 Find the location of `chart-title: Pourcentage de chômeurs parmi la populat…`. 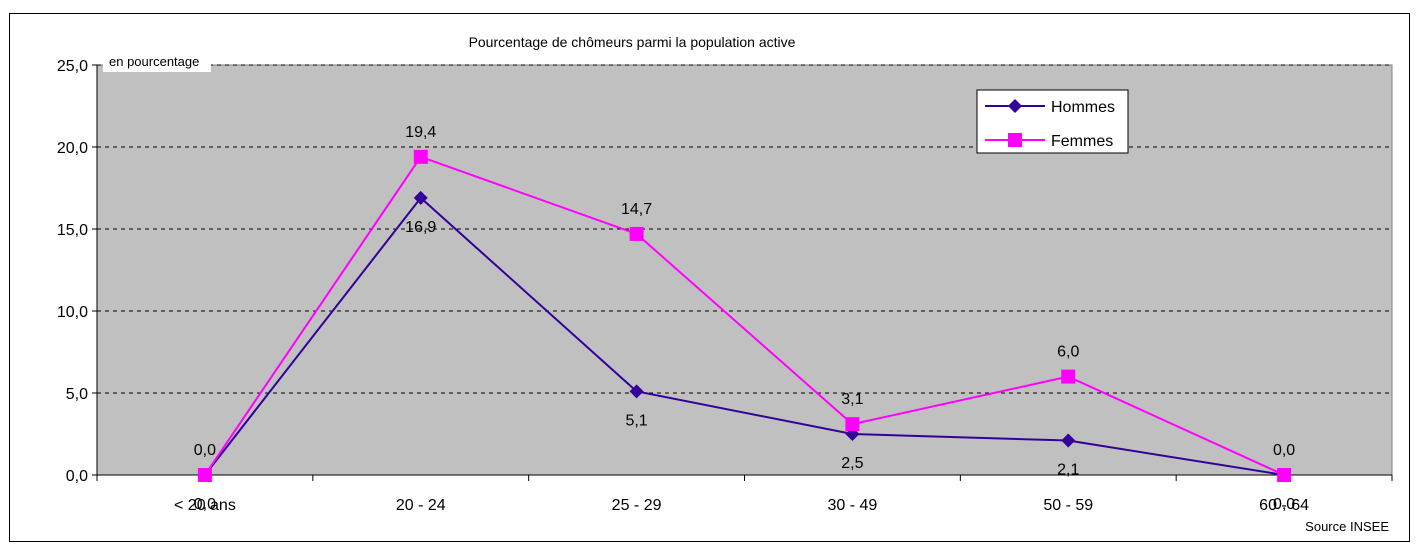

chart-title: Pourcentage de chômeurs parmi la populat… is located at coordinates (632, 42).